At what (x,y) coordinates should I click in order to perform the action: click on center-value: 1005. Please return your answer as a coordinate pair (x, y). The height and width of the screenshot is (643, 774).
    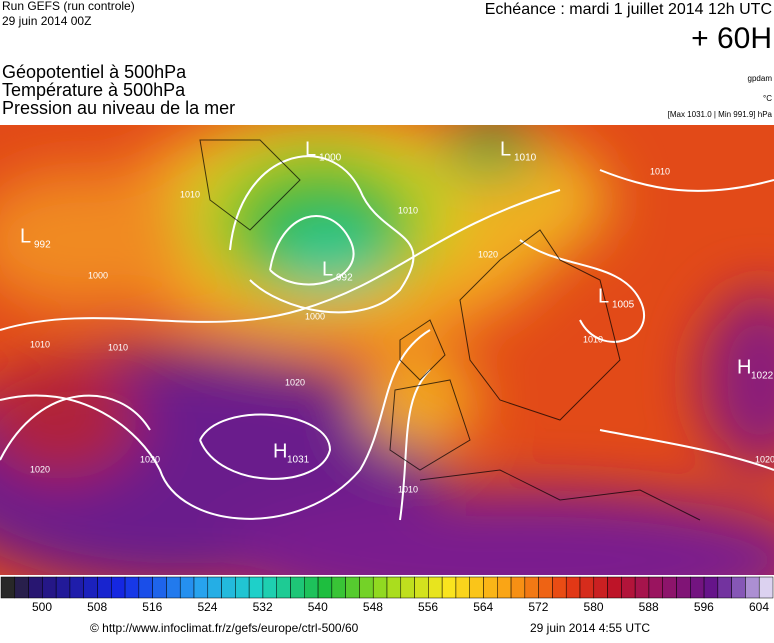
    Looking at the image, I should click on (623, 305).